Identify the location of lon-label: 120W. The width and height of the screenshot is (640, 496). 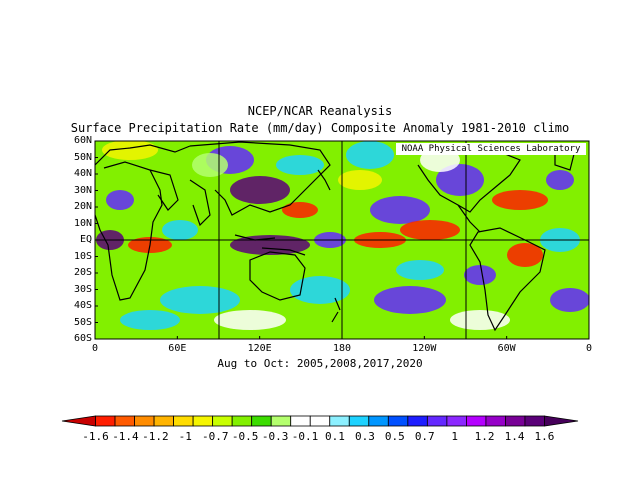
(424, 348).